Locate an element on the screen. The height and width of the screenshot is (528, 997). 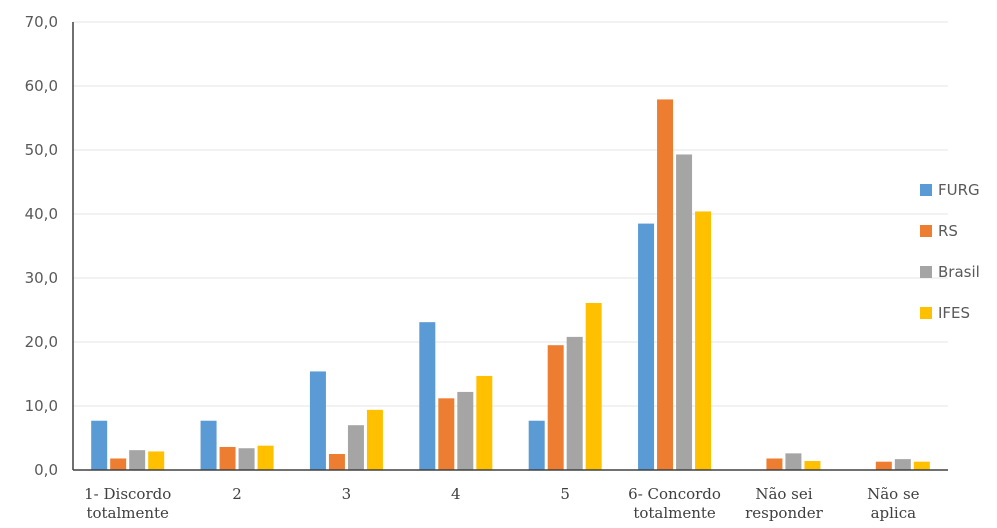
legend-label-furg: FURG is located at coordinates (959, 190).